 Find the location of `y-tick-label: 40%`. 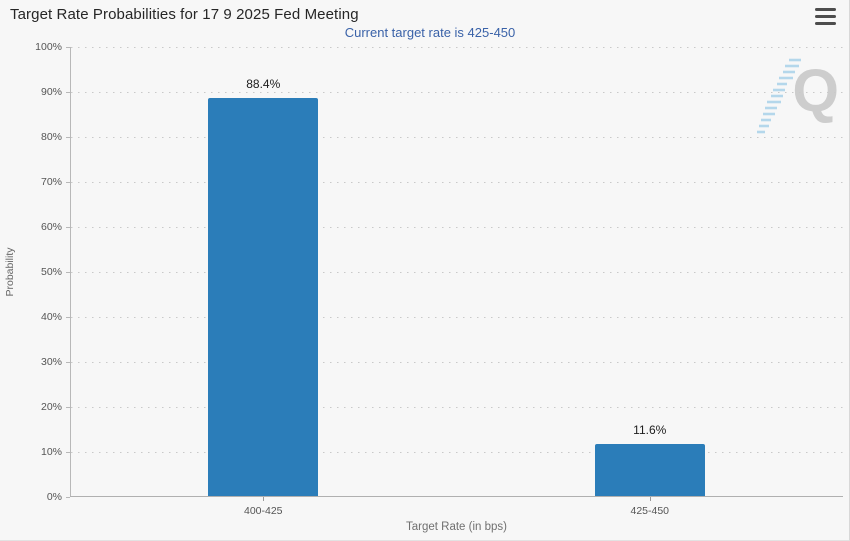

y-tick-label: 40% is located at coordinates (51, 317).